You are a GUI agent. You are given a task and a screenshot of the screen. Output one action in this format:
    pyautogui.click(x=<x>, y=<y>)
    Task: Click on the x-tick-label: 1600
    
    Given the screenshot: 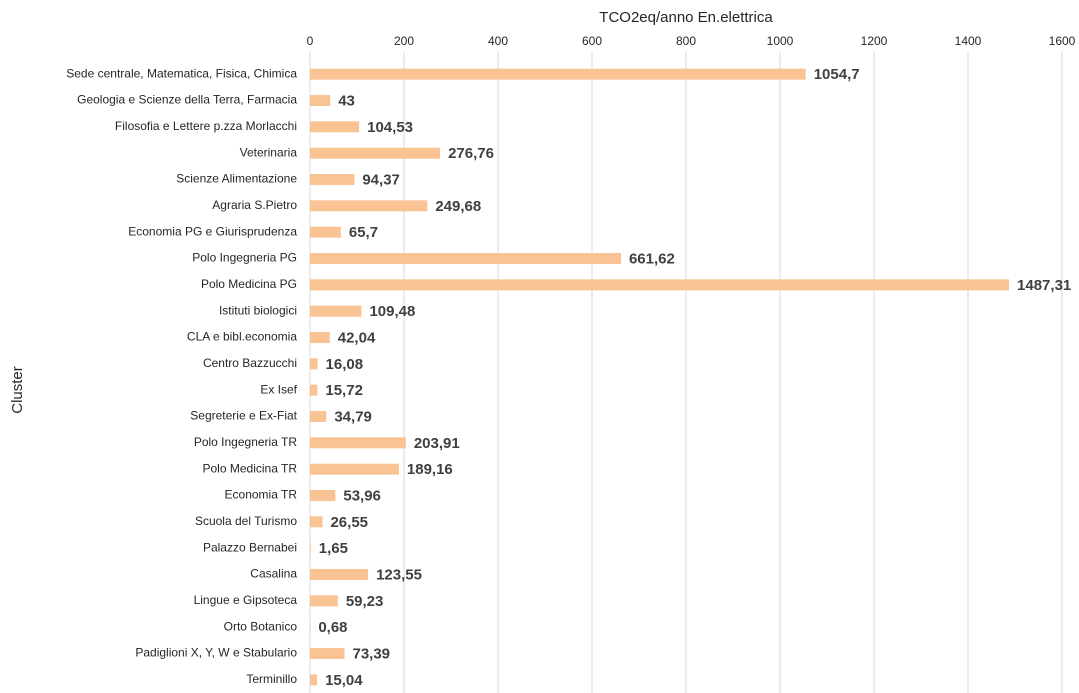 What is the action you would take?
    pyautogui.click(x=1062, y=41)
    